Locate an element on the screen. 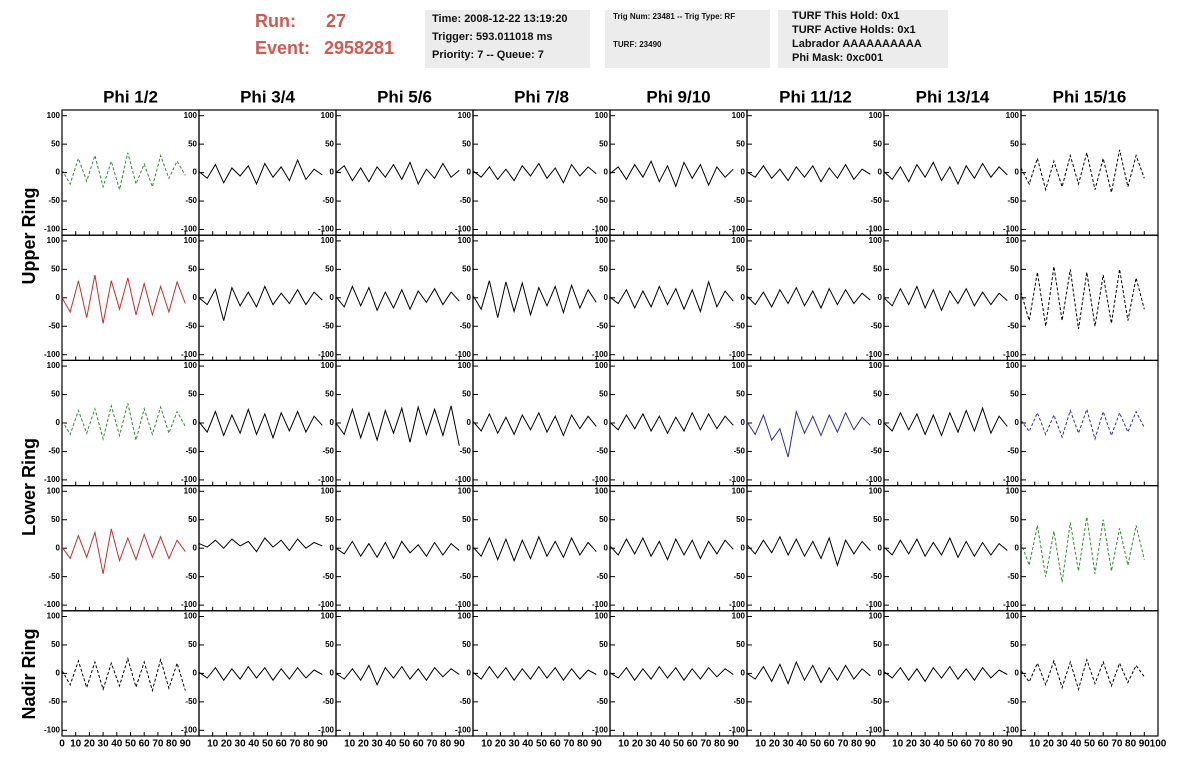 This screenshot has height=772, width=1196. ring-label: Nadir Ring is located at coordinates (29, 673).